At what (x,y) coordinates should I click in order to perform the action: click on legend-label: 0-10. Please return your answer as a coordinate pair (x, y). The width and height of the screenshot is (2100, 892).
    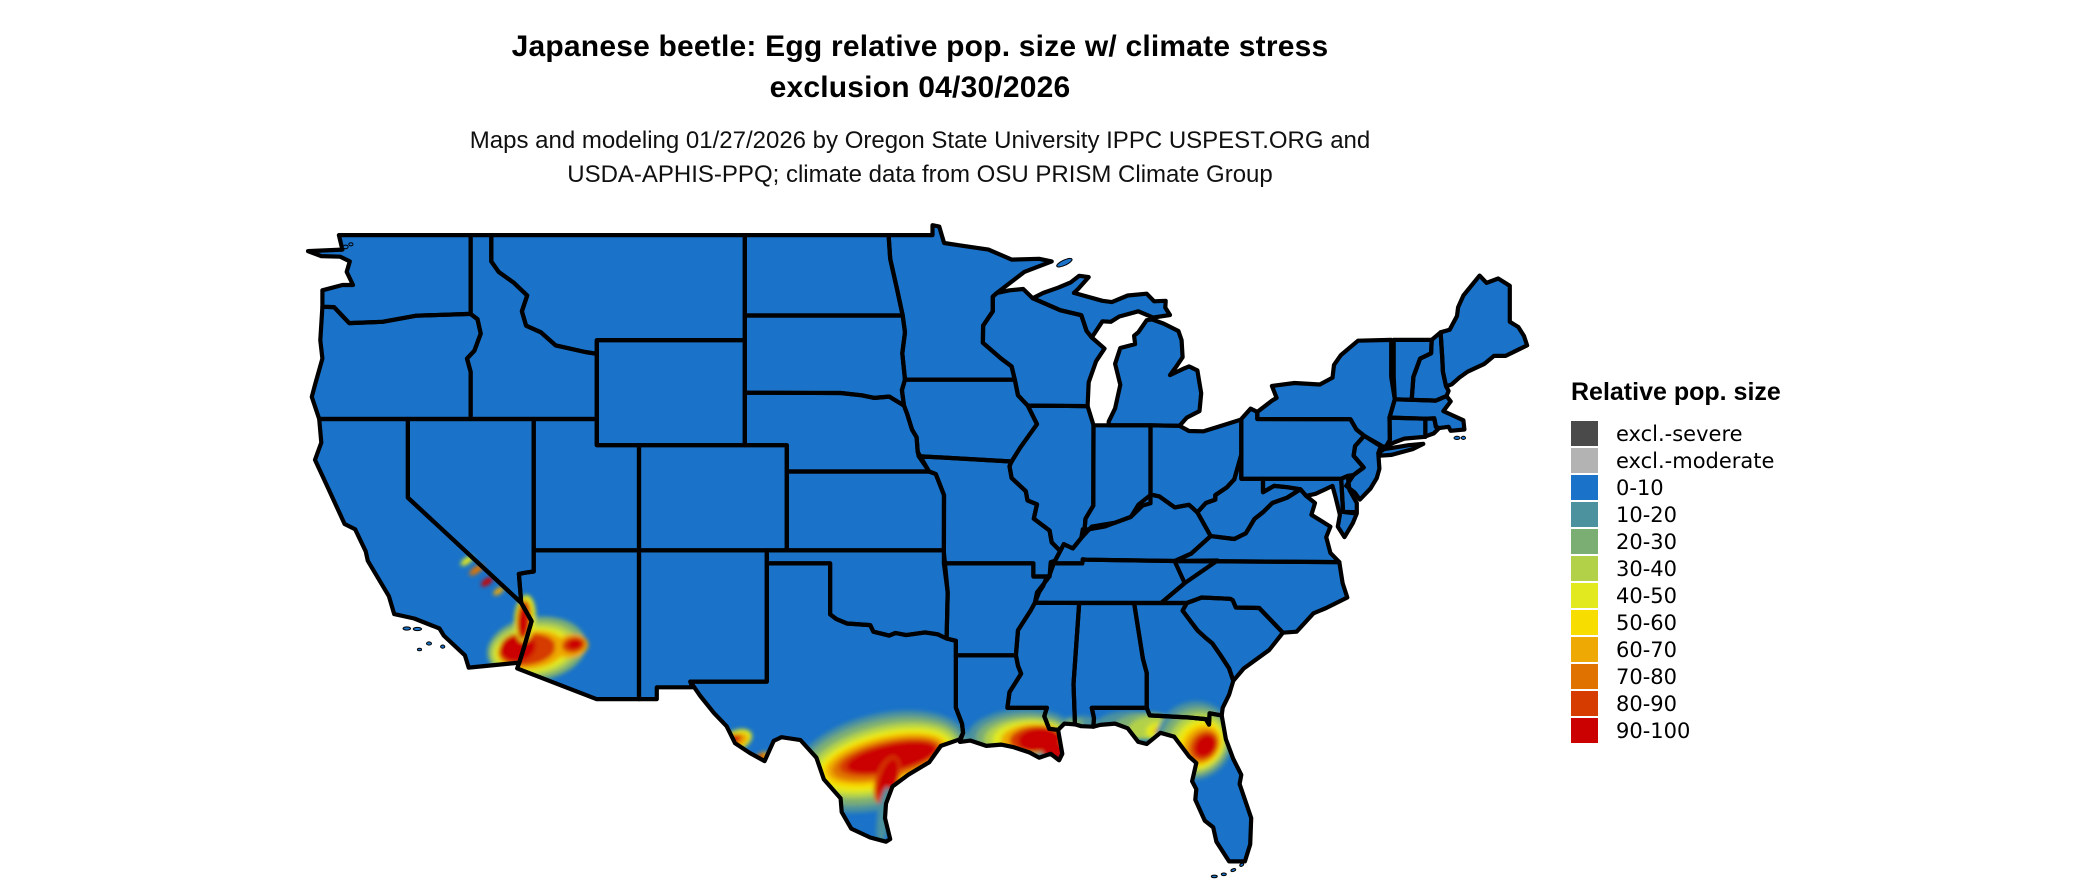
    Looking at the image, I should click on (1640, 487).